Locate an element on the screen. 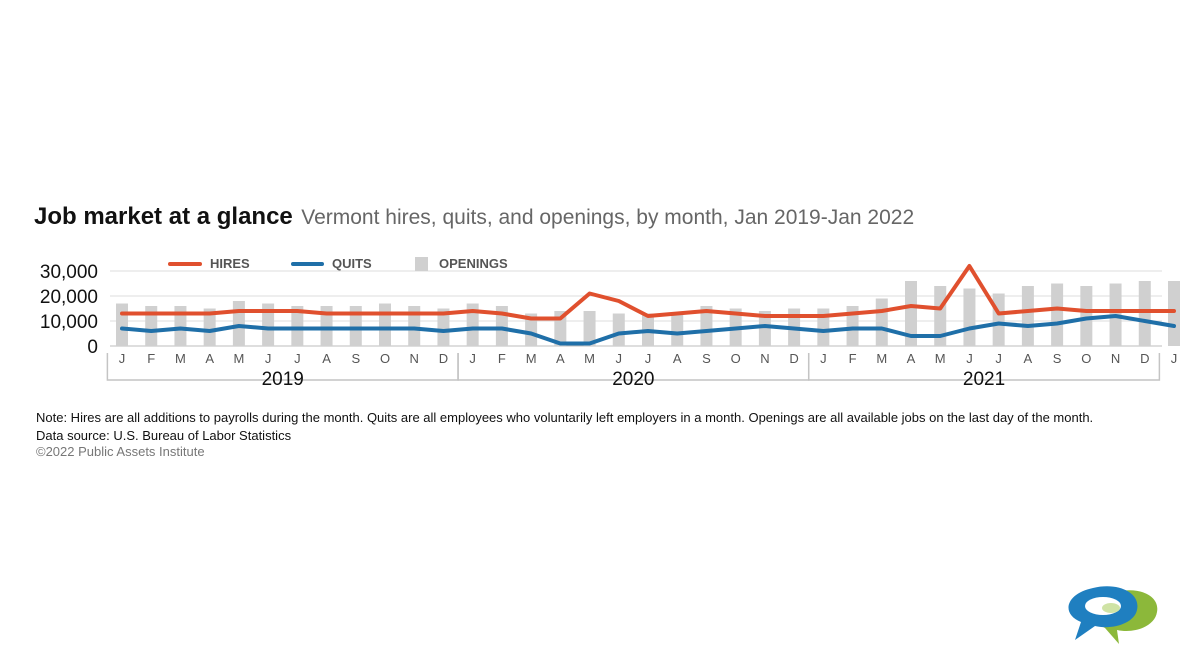 The width and height of the screenshot is (1200, 672). y-tick-label: 10,000 is located at coordinates (69, 322).